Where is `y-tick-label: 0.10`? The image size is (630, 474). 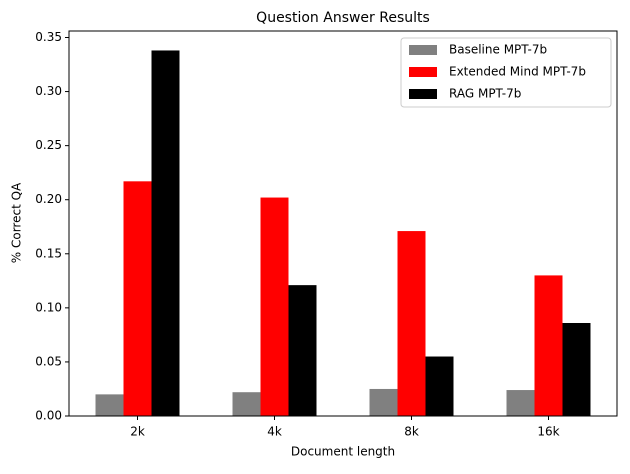
y-tick-label: 0.10 is located at coordinates (48, 307).